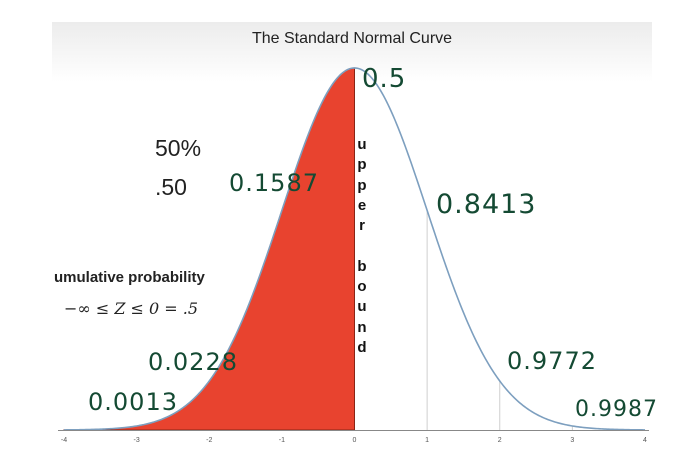  Describe the element at coordinates (193, 362) in the screenshot. I see `handwritten-0-0228: 0.0228` at that location.